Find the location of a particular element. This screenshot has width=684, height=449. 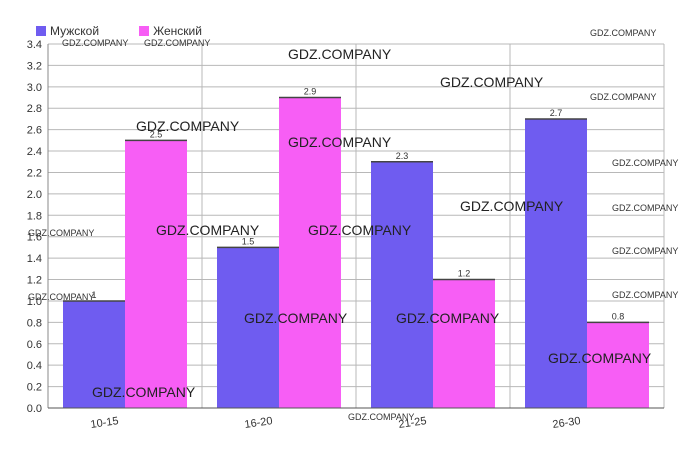

data-label: 1.5 is located at coordinates (248, 241).